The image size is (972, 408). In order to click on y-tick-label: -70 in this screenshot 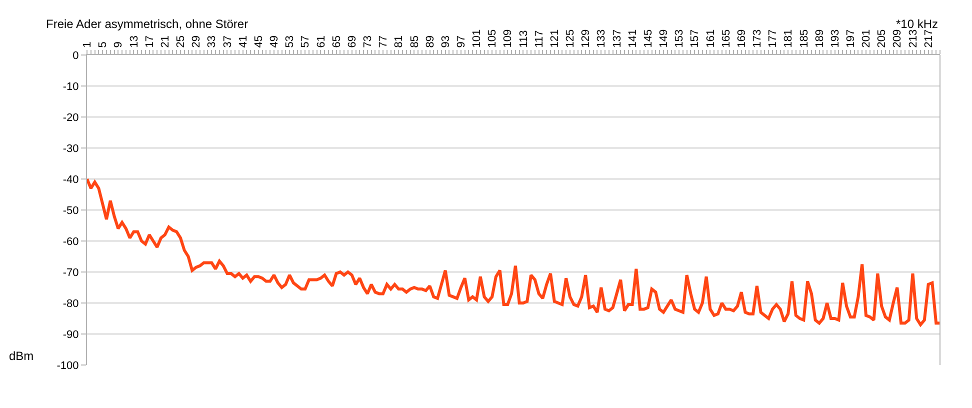, I will do `click(70, 272)`.